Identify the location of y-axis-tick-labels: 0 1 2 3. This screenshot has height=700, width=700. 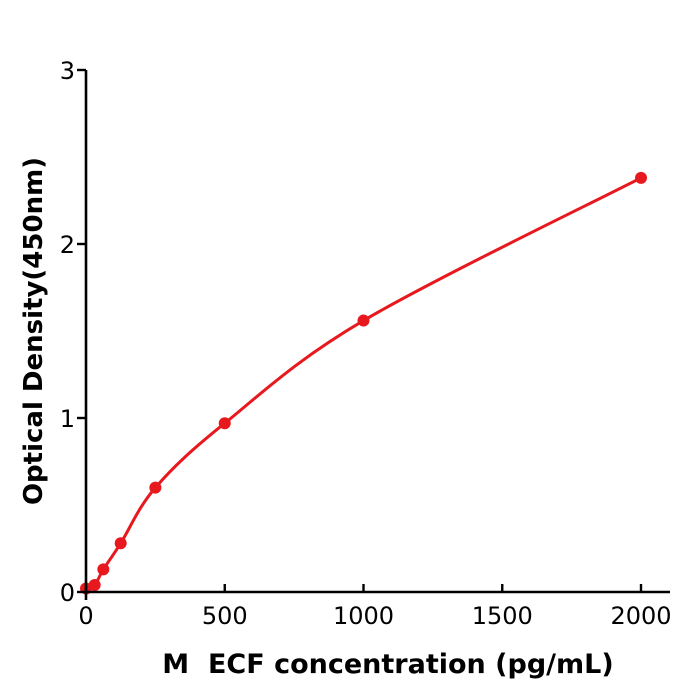
(67, 332).